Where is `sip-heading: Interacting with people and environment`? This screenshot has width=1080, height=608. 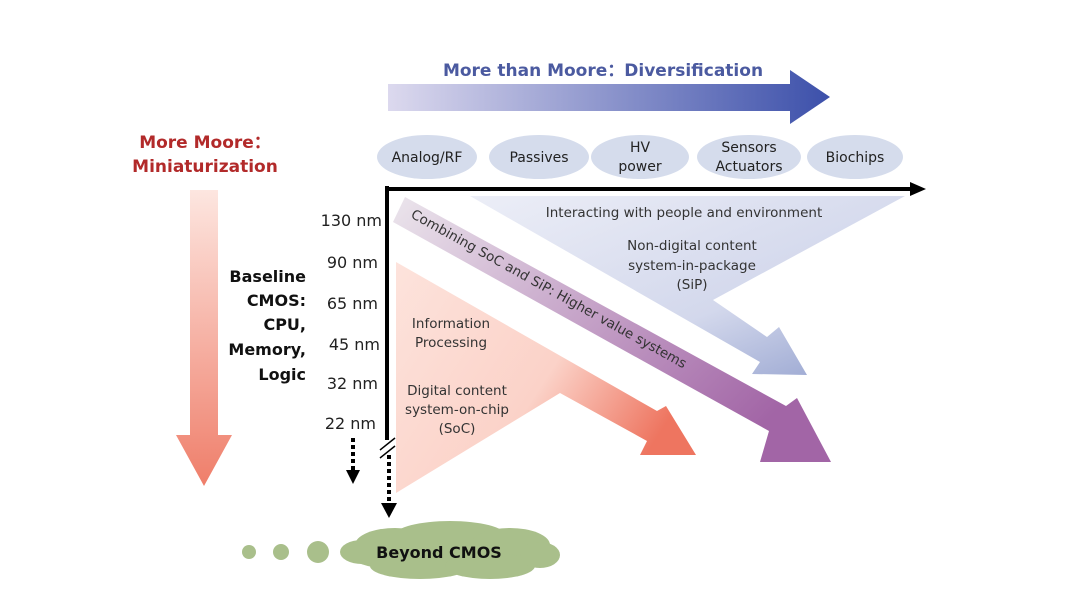
sip-heading: Interacting with people and environment is located at coordinates (684, 213).